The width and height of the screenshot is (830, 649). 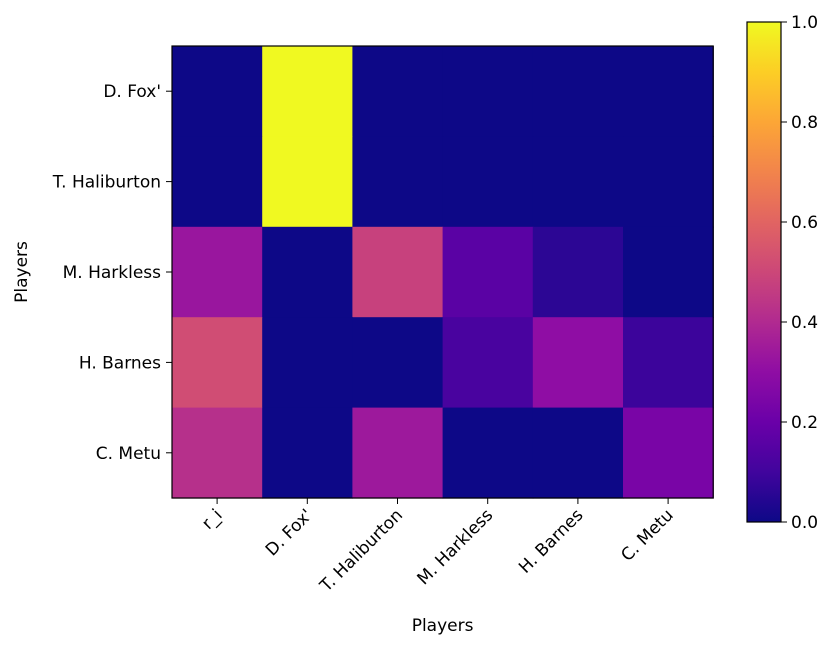 What do you see at coordinates (443, 626) in the screenshot?
I see `x-axis-label: Players` at bounding box center [443, 626].